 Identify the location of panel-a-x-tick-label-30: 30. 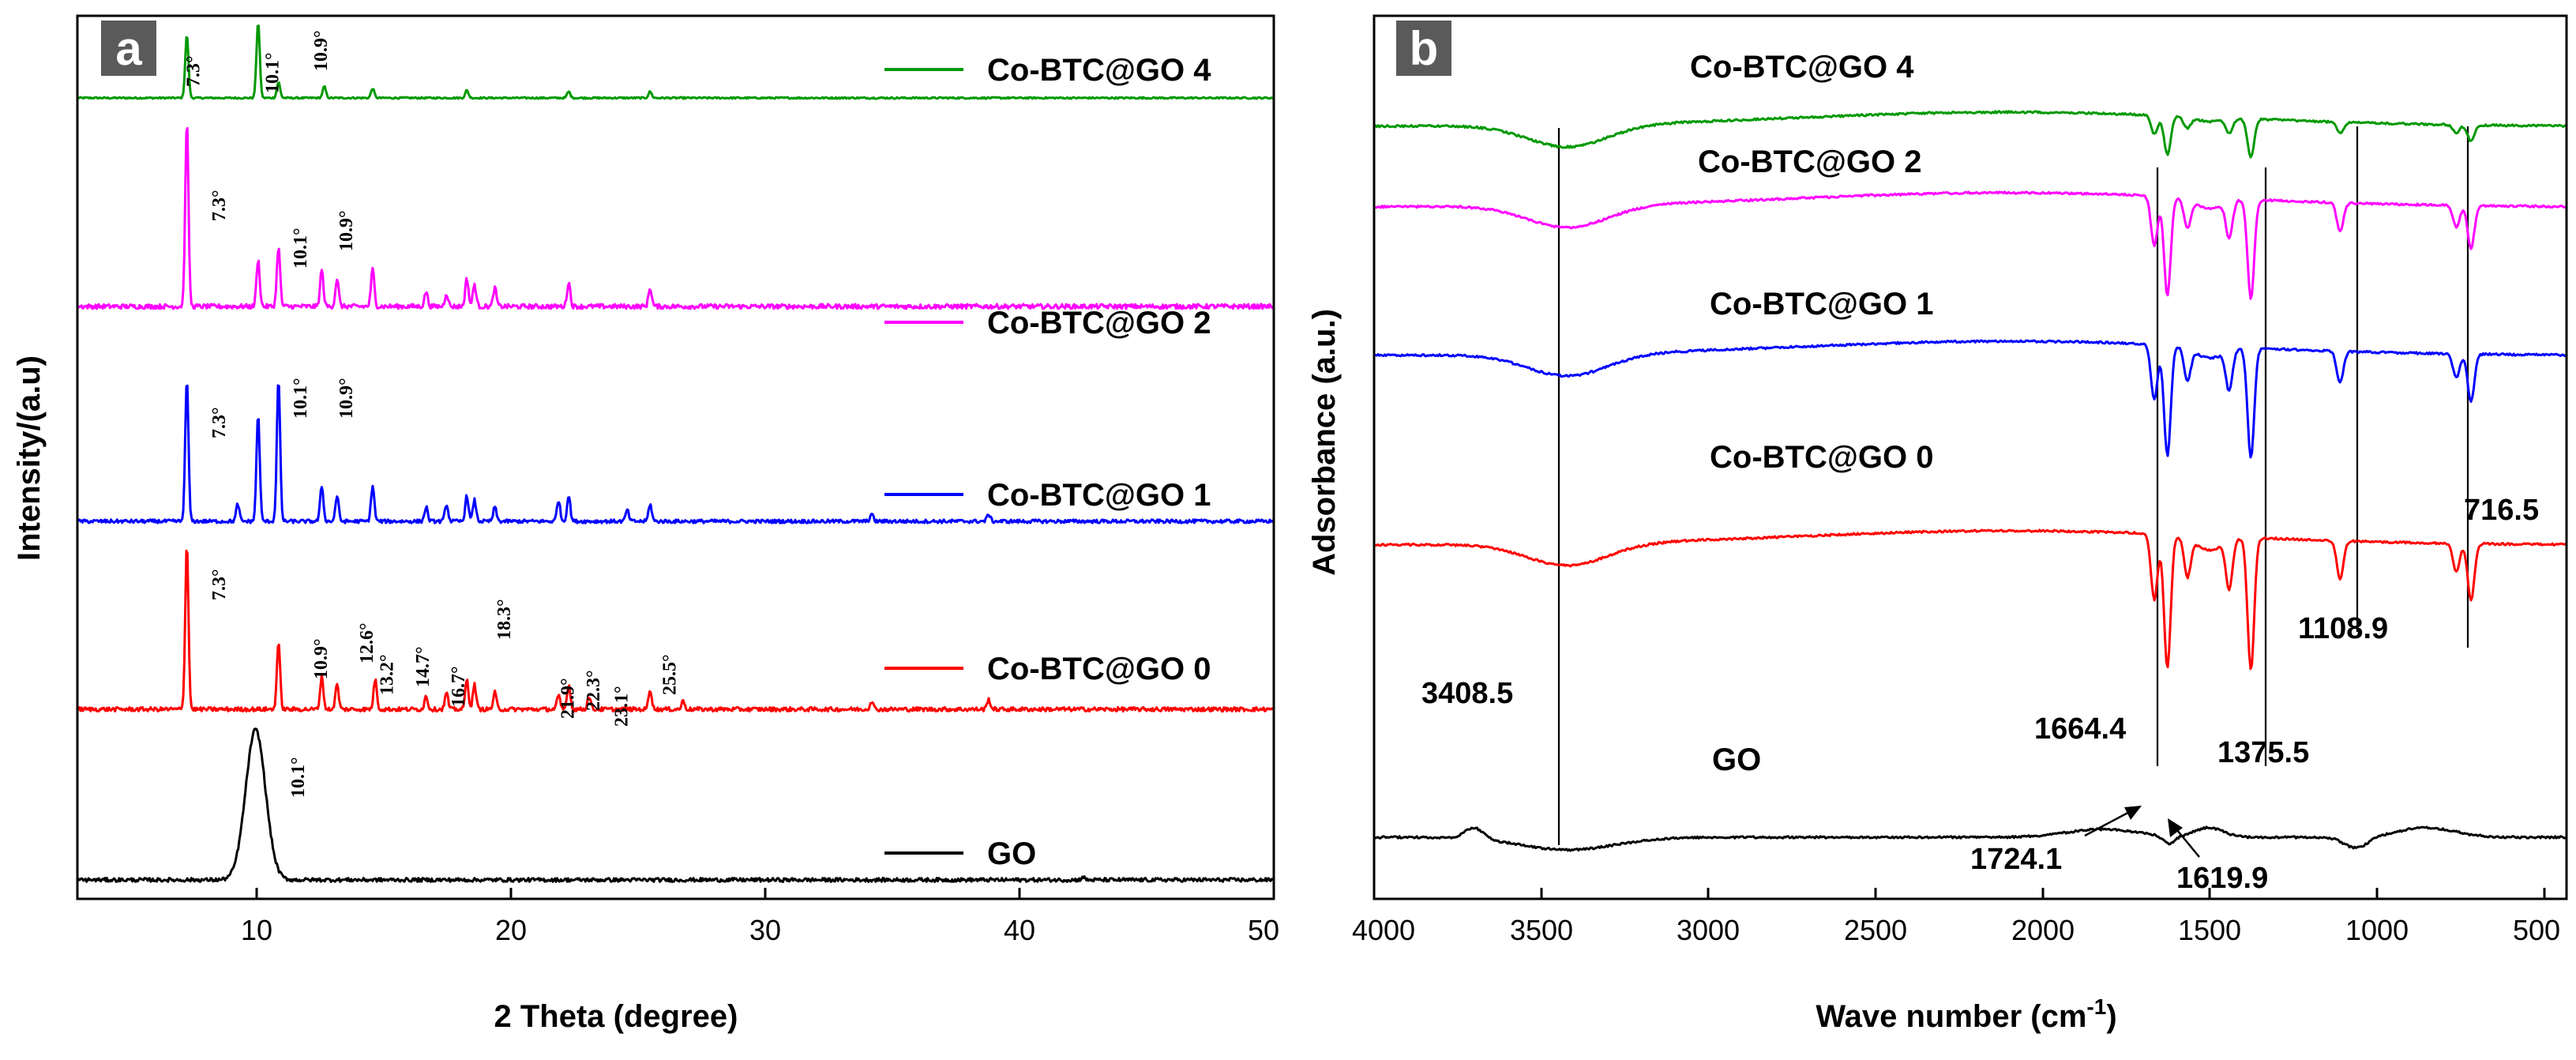
(765, 930).